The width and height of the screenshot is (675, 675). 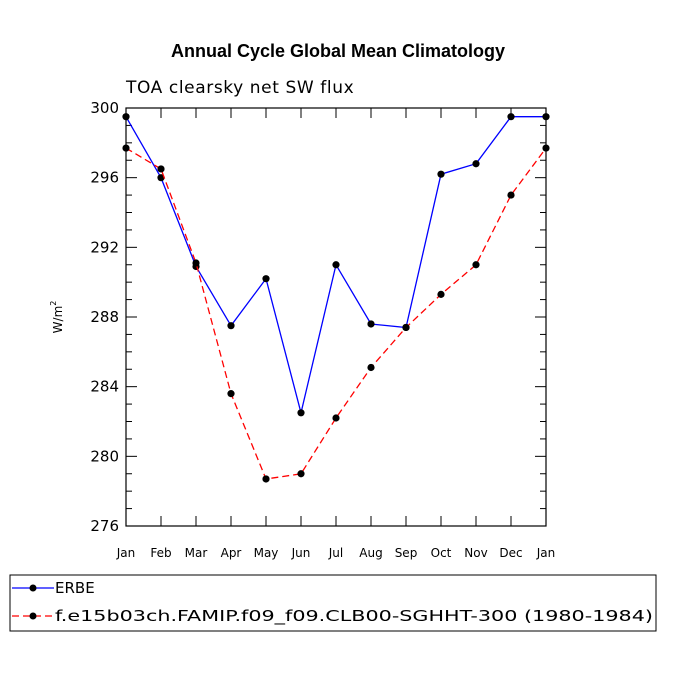 What do you see at coordinates (104, 178) in the screenshot?
I see `y-tick-label: 296` at bounding box center [104, 178].